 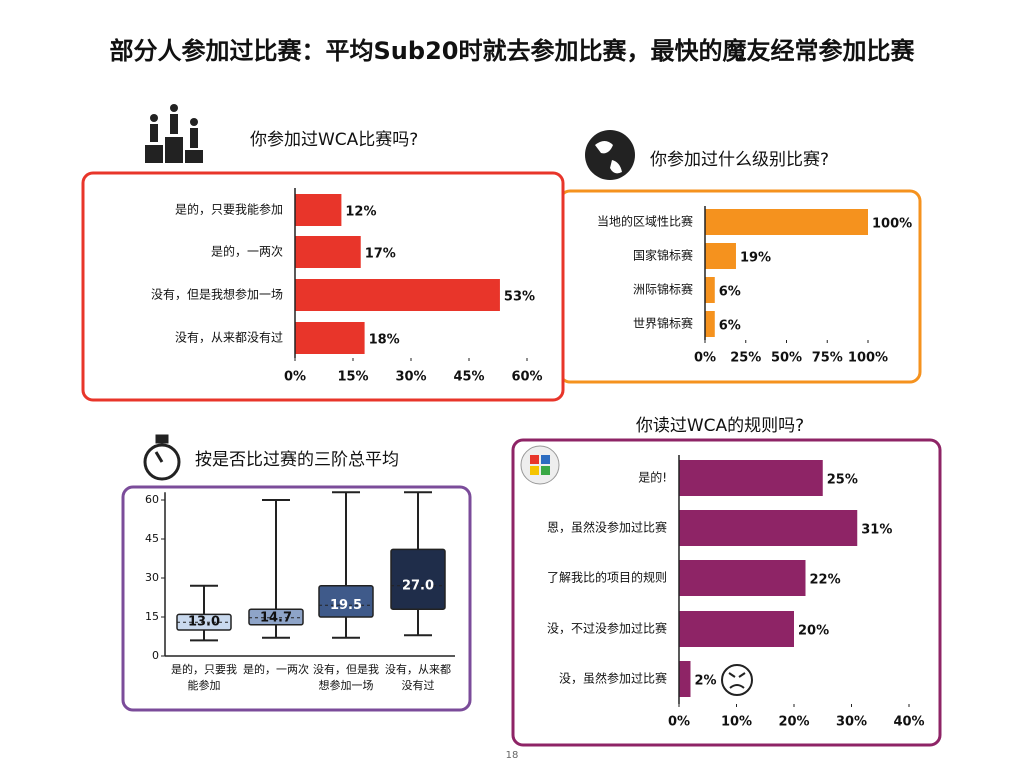 What do you see at coordinates (526, 377) in the screenshot?
I see `x-tick-label: 60%` at bounding box center [526, 377].